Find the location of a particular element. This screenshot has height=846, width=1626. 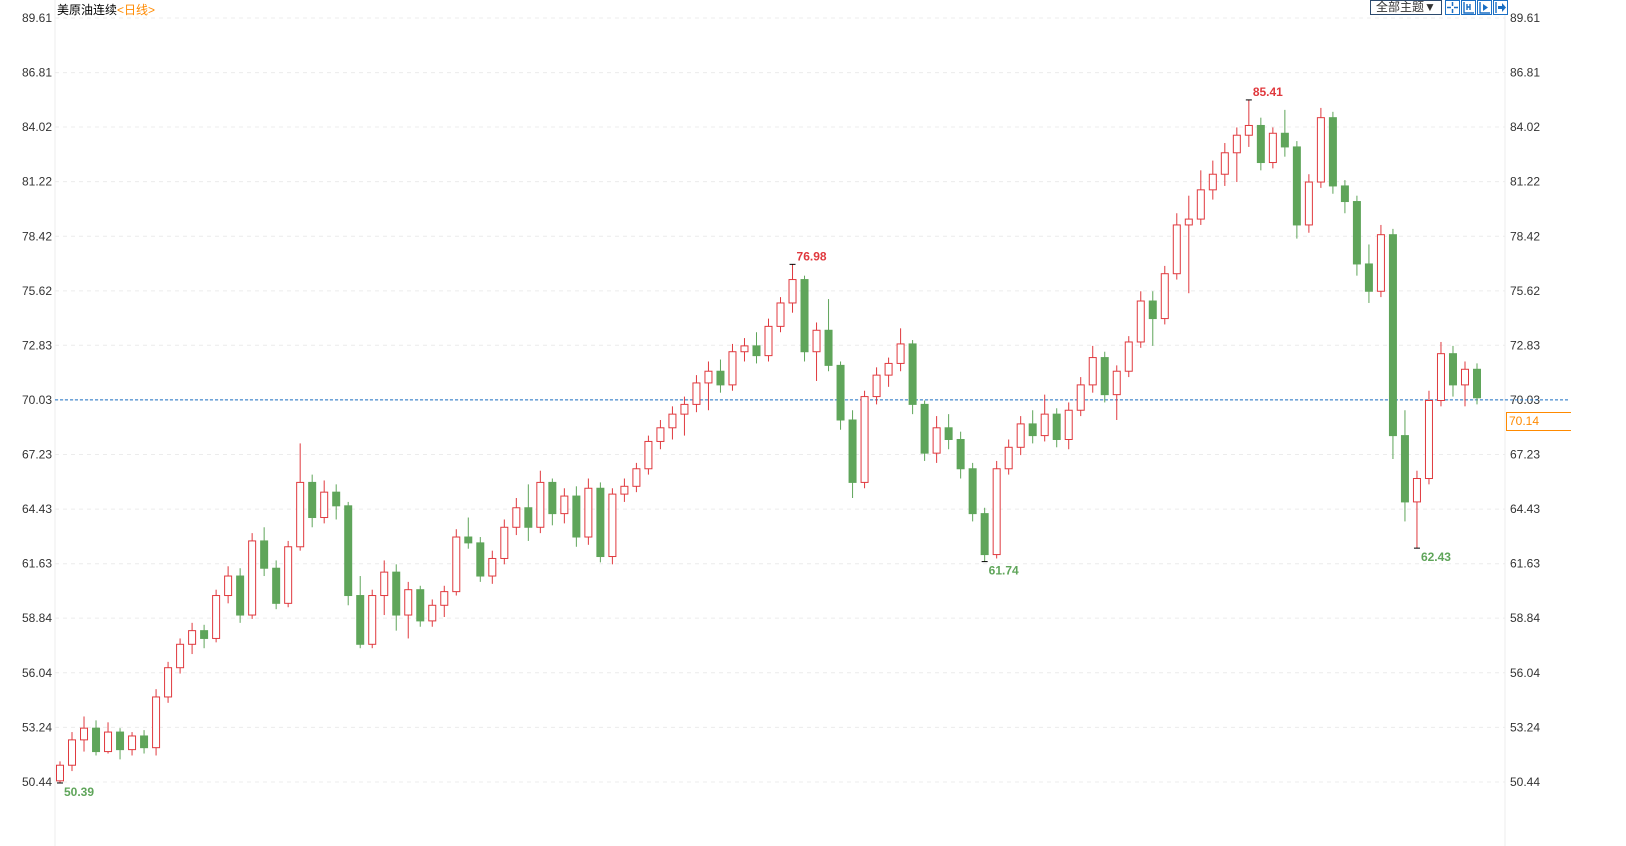

y-tick-label-right: 89.61 is located at coordinates (1525, 18).